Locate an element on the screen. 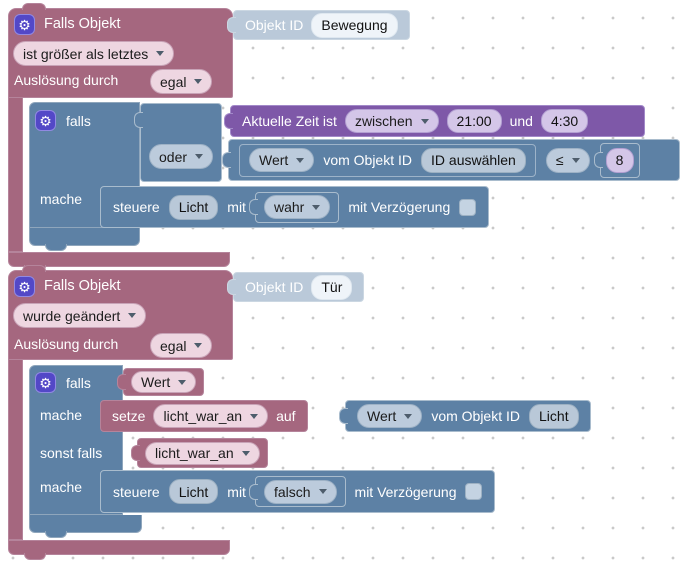 This screenshot has height=562, width=686. falls-value-connector is located at coordinates (121, 382).